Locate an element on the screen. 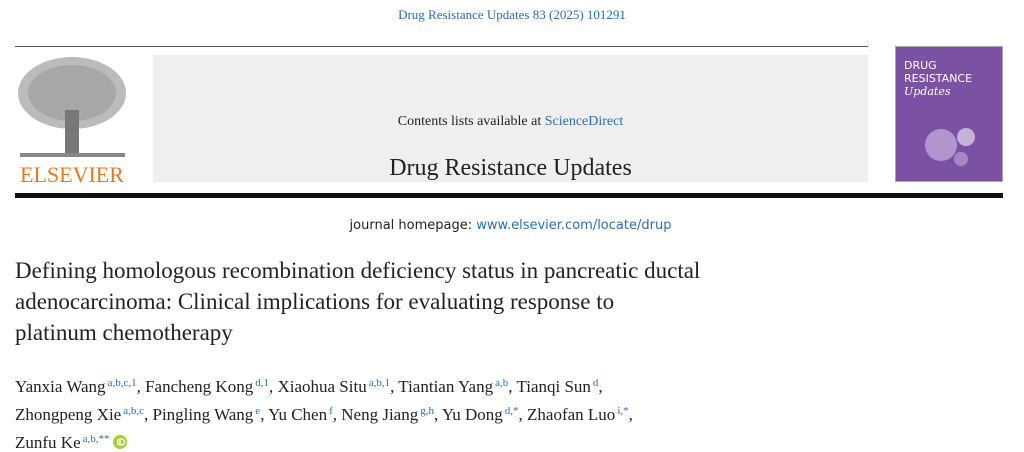 The image size is (1024, 452). author-affiliation: a,b,** is located at coordinates (96, 439).